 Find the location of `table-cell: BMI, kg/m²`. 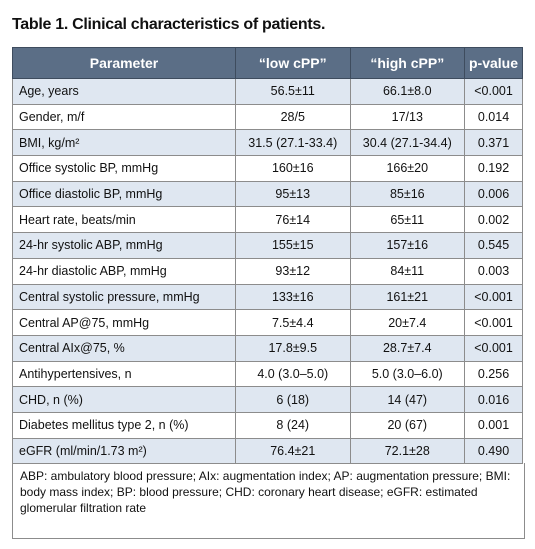

table-cell: BMI, kg/m² is located at coordinates (124, 143).